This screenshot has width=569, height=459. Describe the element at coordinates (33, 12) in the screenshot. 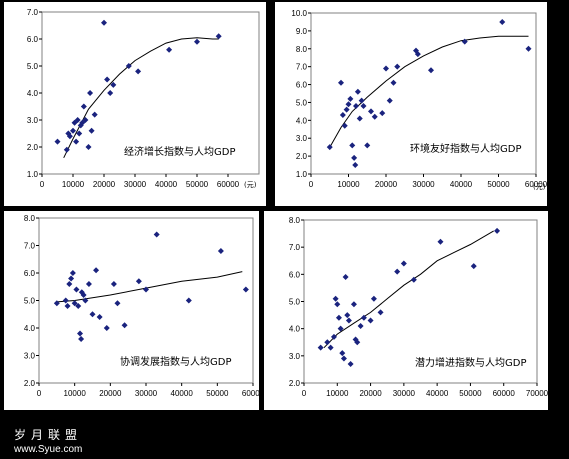

I see `y-tick-label: 7.0` at that location.